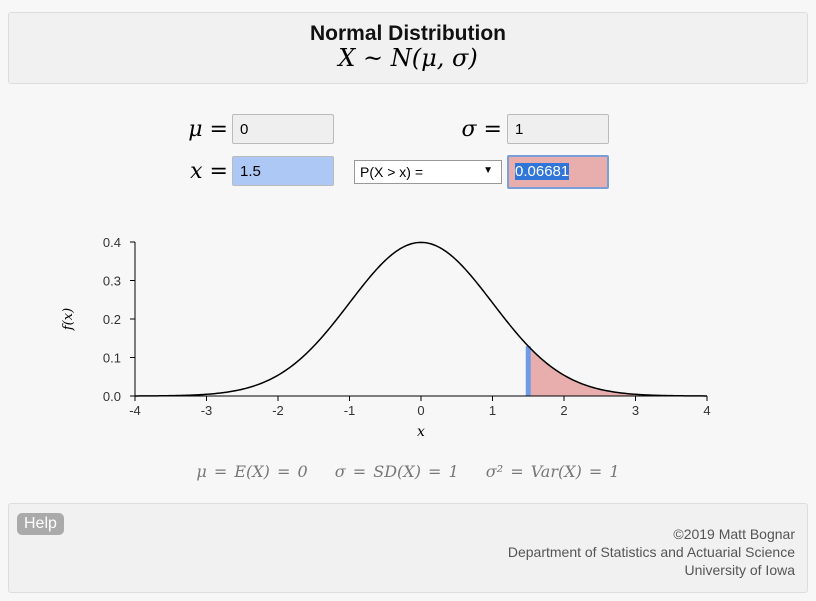 This screenshot has height=601, width=816. I want to click on mu-label: μ =, so click(208, 129).